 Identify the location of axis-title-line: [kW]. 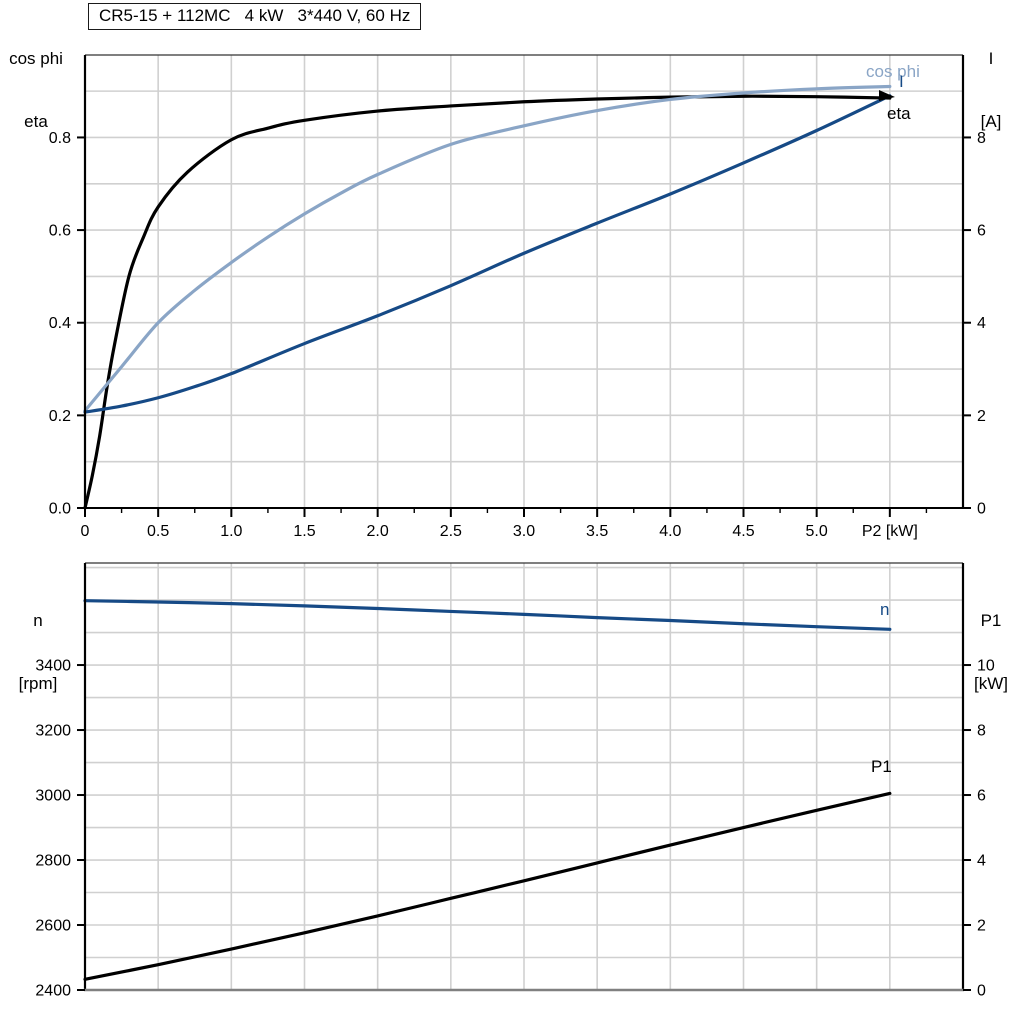
(991, 683).